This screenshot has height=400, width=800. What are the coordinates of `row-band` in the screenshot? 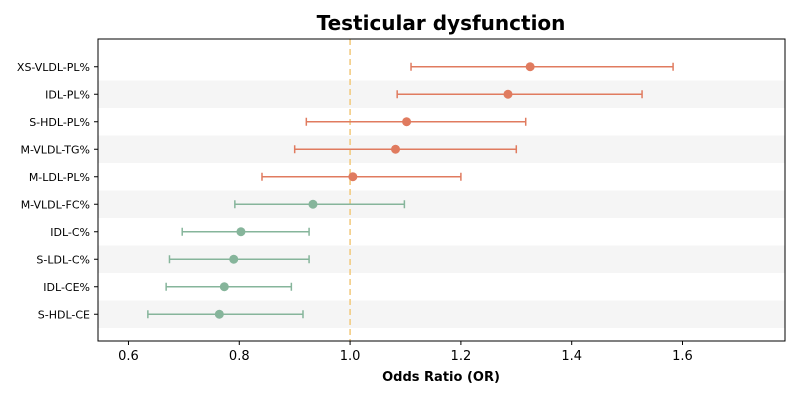 It's located at (441, 204).